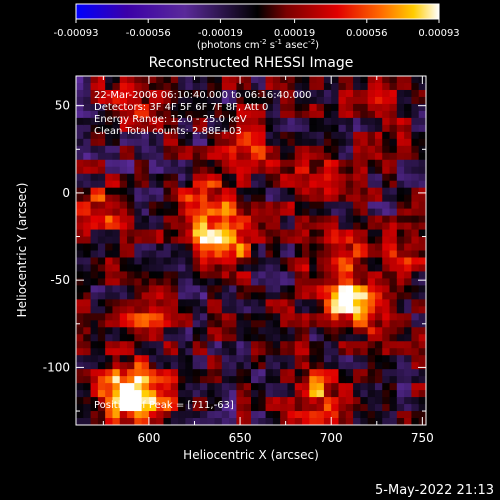  I want to click on colorbar-tick-label: 0.00093, so click(438, 33).